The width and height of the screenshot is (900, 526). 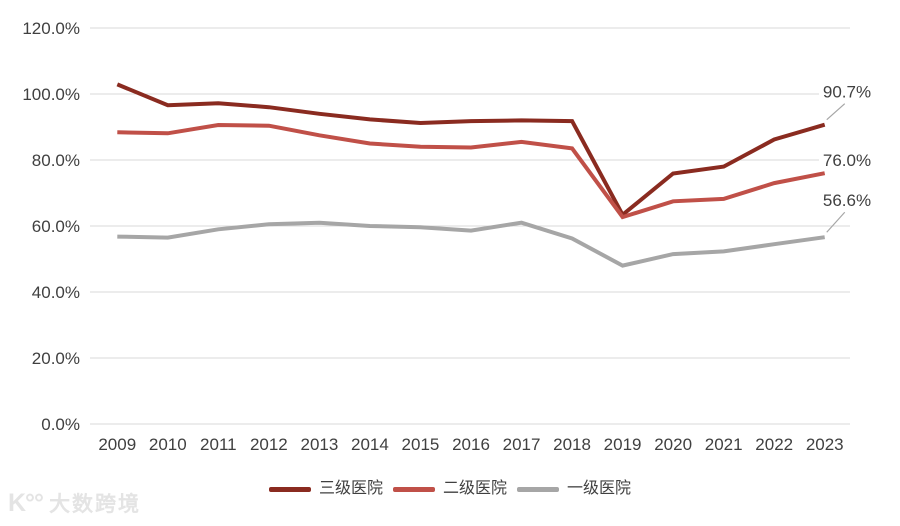 I want to click on watermark: K°° 大数跨境, so click(x=74, y=503).